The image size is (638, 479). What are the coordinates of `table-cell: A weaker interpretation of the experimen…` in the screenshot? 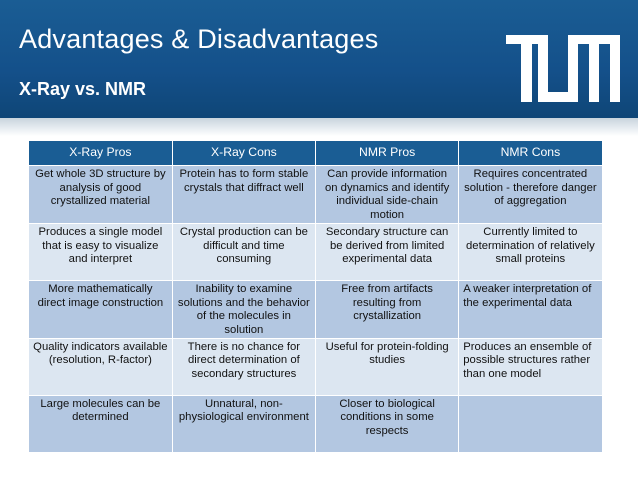 It's located at (530, 309).